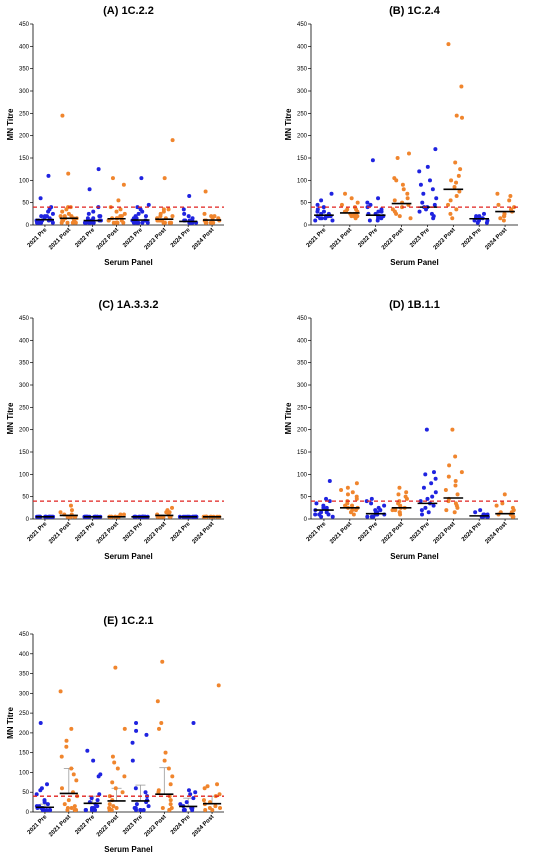 The width and height of the screenshot is (550, 863). I want to click on x-tick-label: 2024 Post, so click(496, 239).